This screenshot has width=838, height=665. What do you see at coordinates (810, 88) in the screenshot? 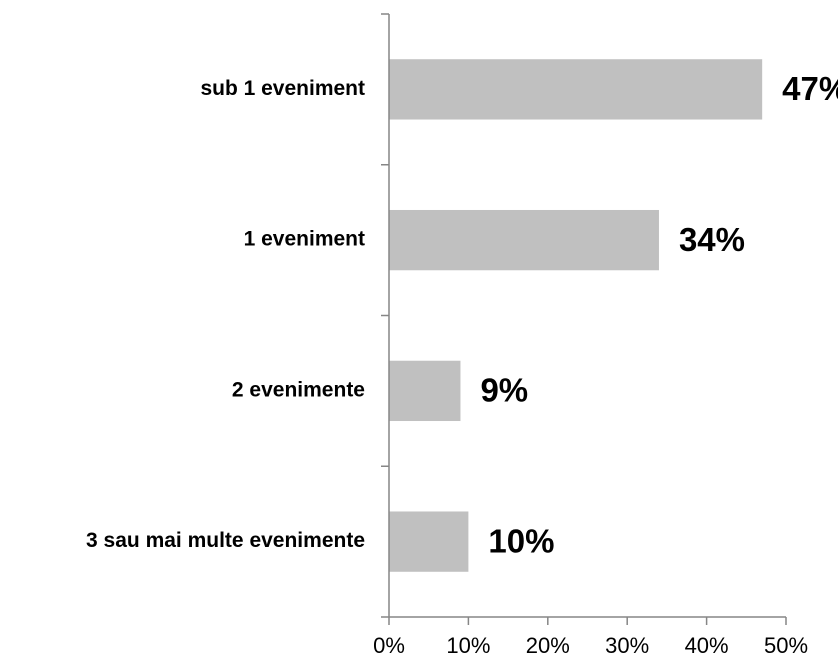
I see `data-label: 47%` at bounding box center [810, 88].